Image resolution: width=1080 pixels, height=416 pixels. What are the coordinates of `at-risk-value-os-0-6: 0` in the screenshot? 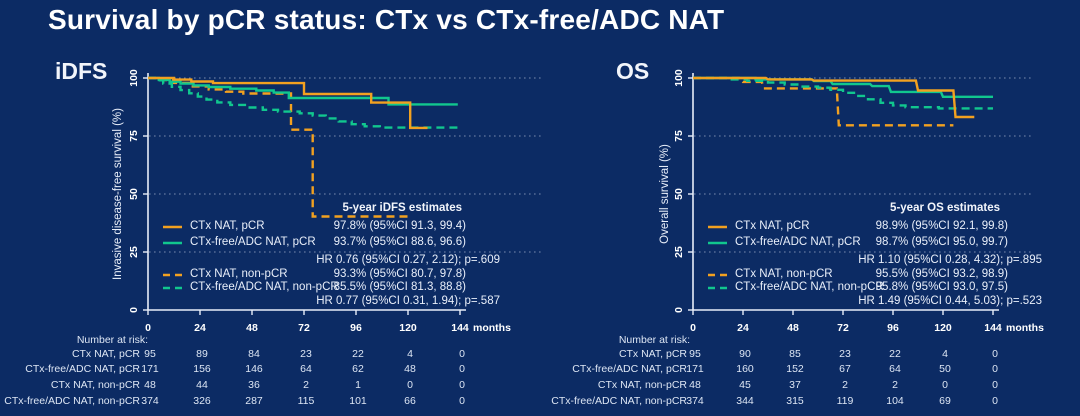 It's located at (995, 354).